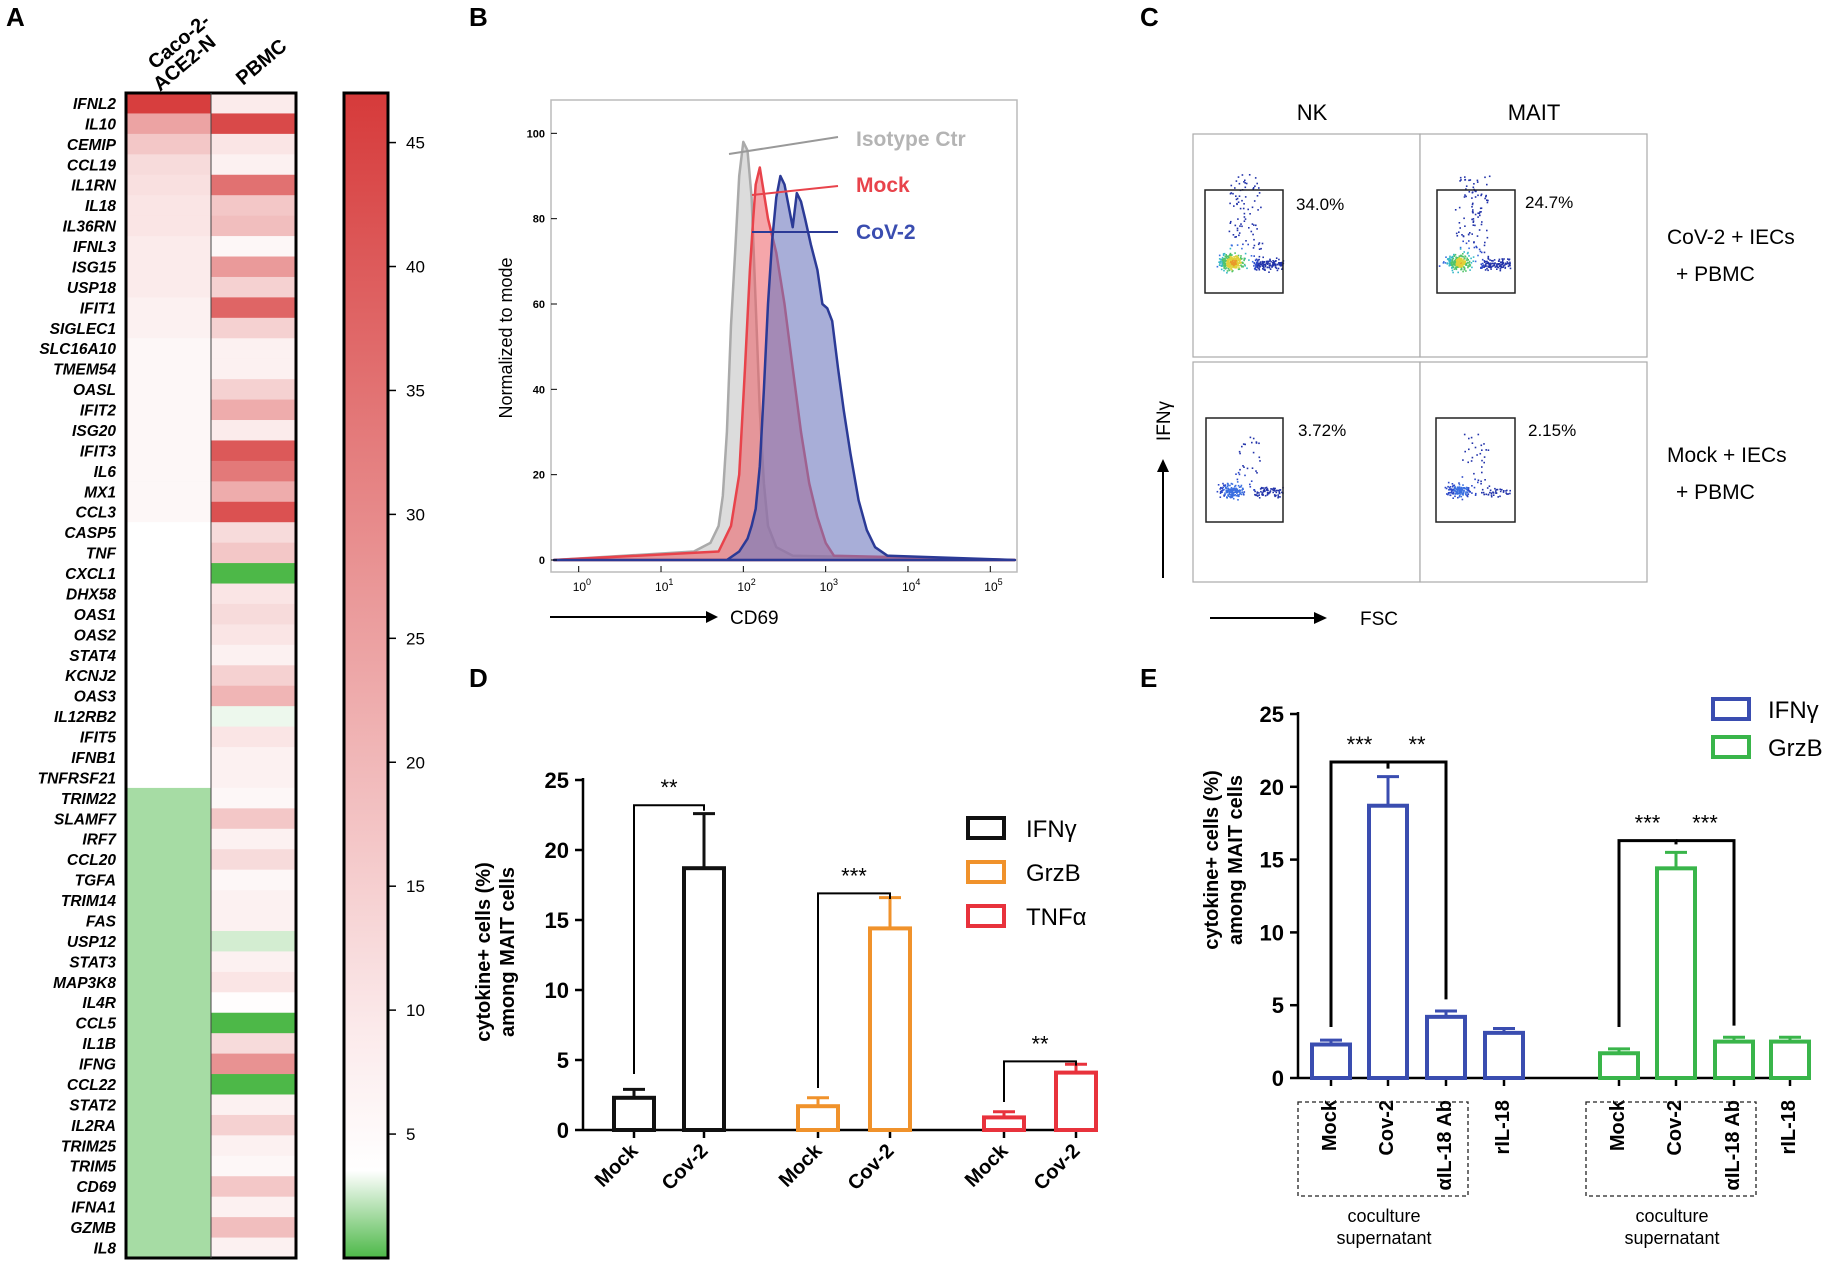 This screenshot has width=1837, height=1268. What do you see at coordinates (415, 267) in the screenshot?
I see `colorbar-tick-label-40: 40` at bounding box center [415, 267].